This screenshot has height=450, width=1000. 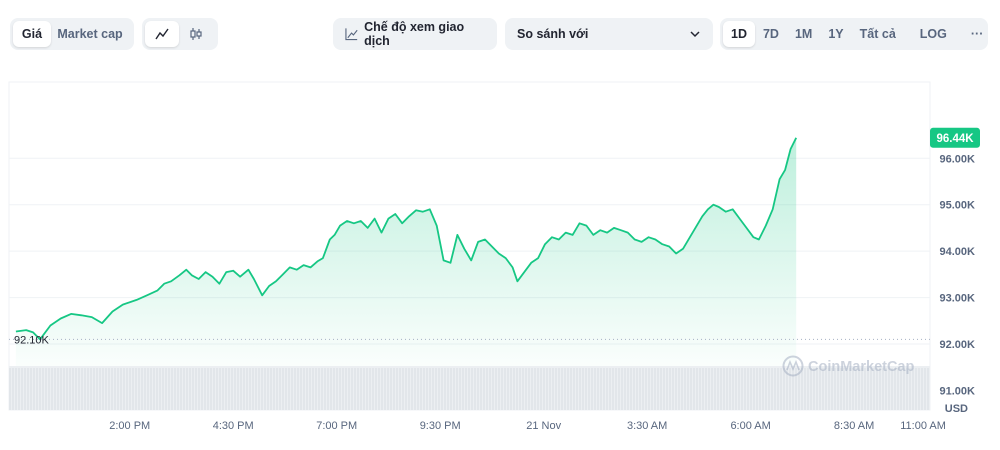 What do you see at coordinates (90, 34) in the screenshot?
I see `tab-market-cap: Market cap` at bounding box center [90, 34].